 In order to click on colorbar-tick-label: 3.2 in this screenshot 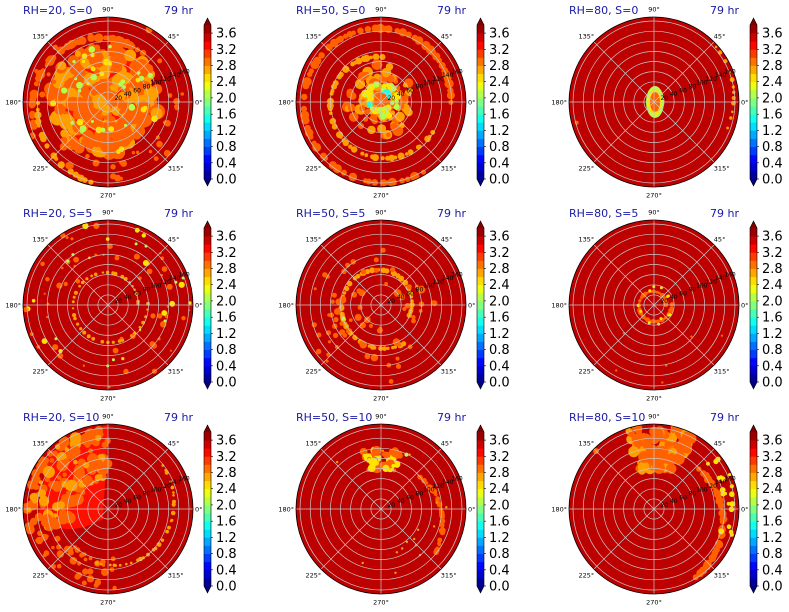, I will do `click(772, 50)`.